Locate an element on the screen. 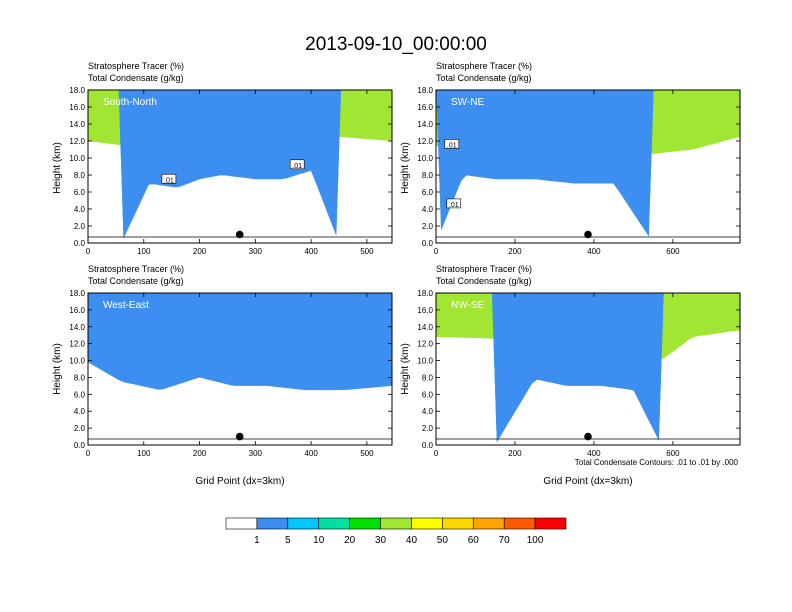  figure-title: 2013-09-10_00:00:00 is located at coordinates (396, 44).